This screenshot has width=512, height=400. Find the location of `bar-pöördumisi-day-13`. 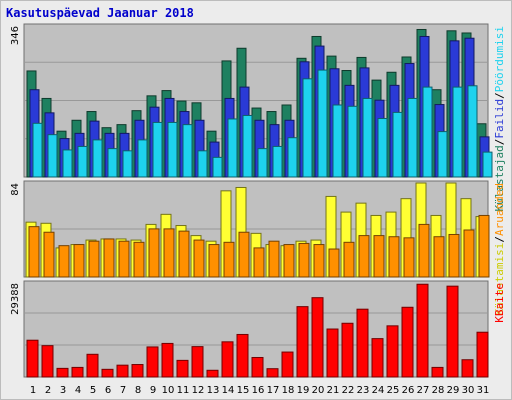

bar-pöördumisi-day-13 is located at coordinates (217, 167).